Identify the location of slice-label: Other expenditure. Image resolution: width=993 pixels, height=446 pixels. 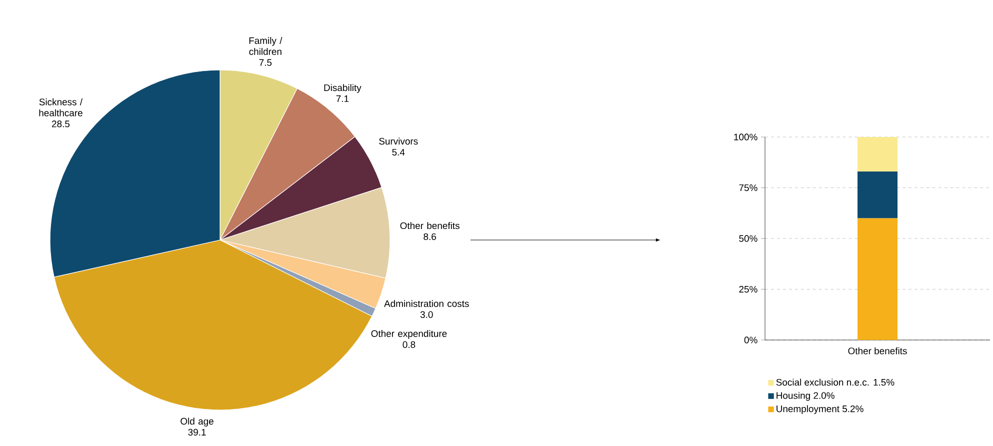
(409, 334).